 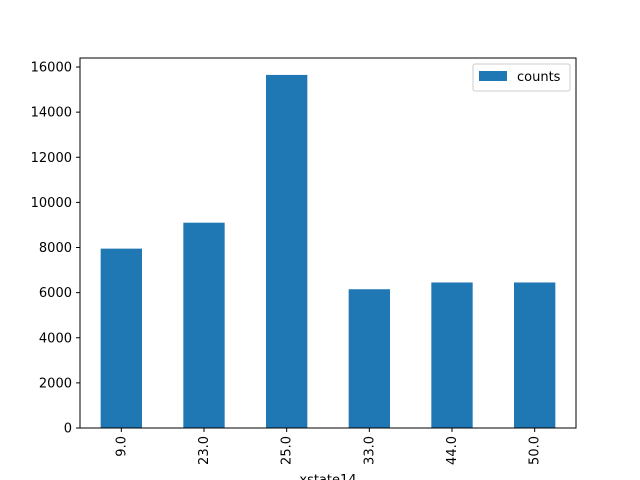 I want to click on y-tick-label: 12000, so click(x=51, y=158).